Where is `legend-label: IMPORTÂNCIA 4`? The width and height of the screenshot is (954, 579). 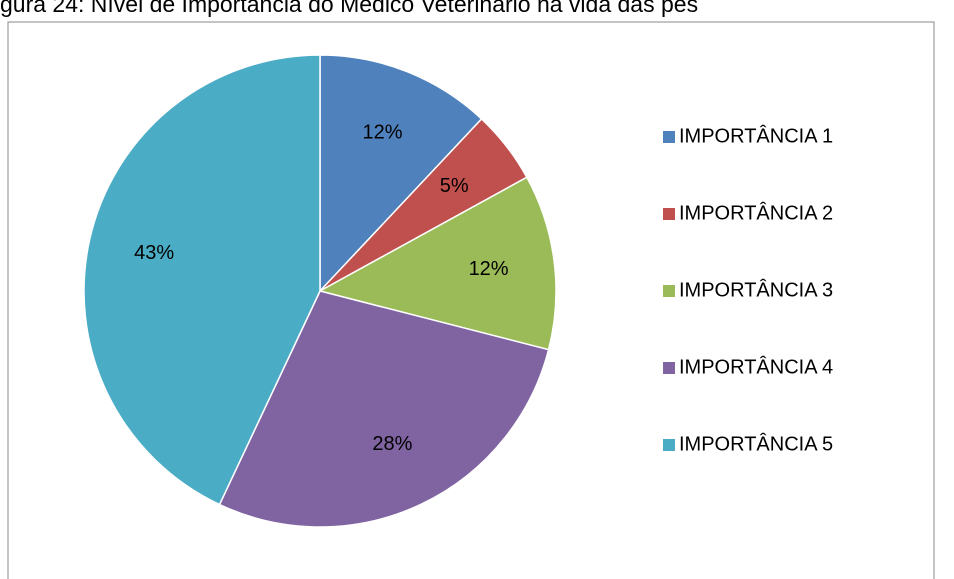 legend-label: IMPORTÂNCIA 4 is located at coordinates (756, 366).